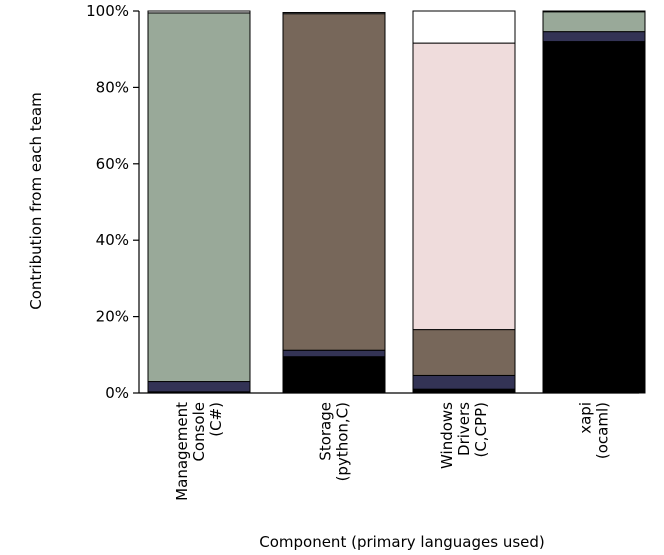 Image resolution: width=664 pixels, height=555 pixels. I want to click on y-tick-label: 80%, so click(112, 87).